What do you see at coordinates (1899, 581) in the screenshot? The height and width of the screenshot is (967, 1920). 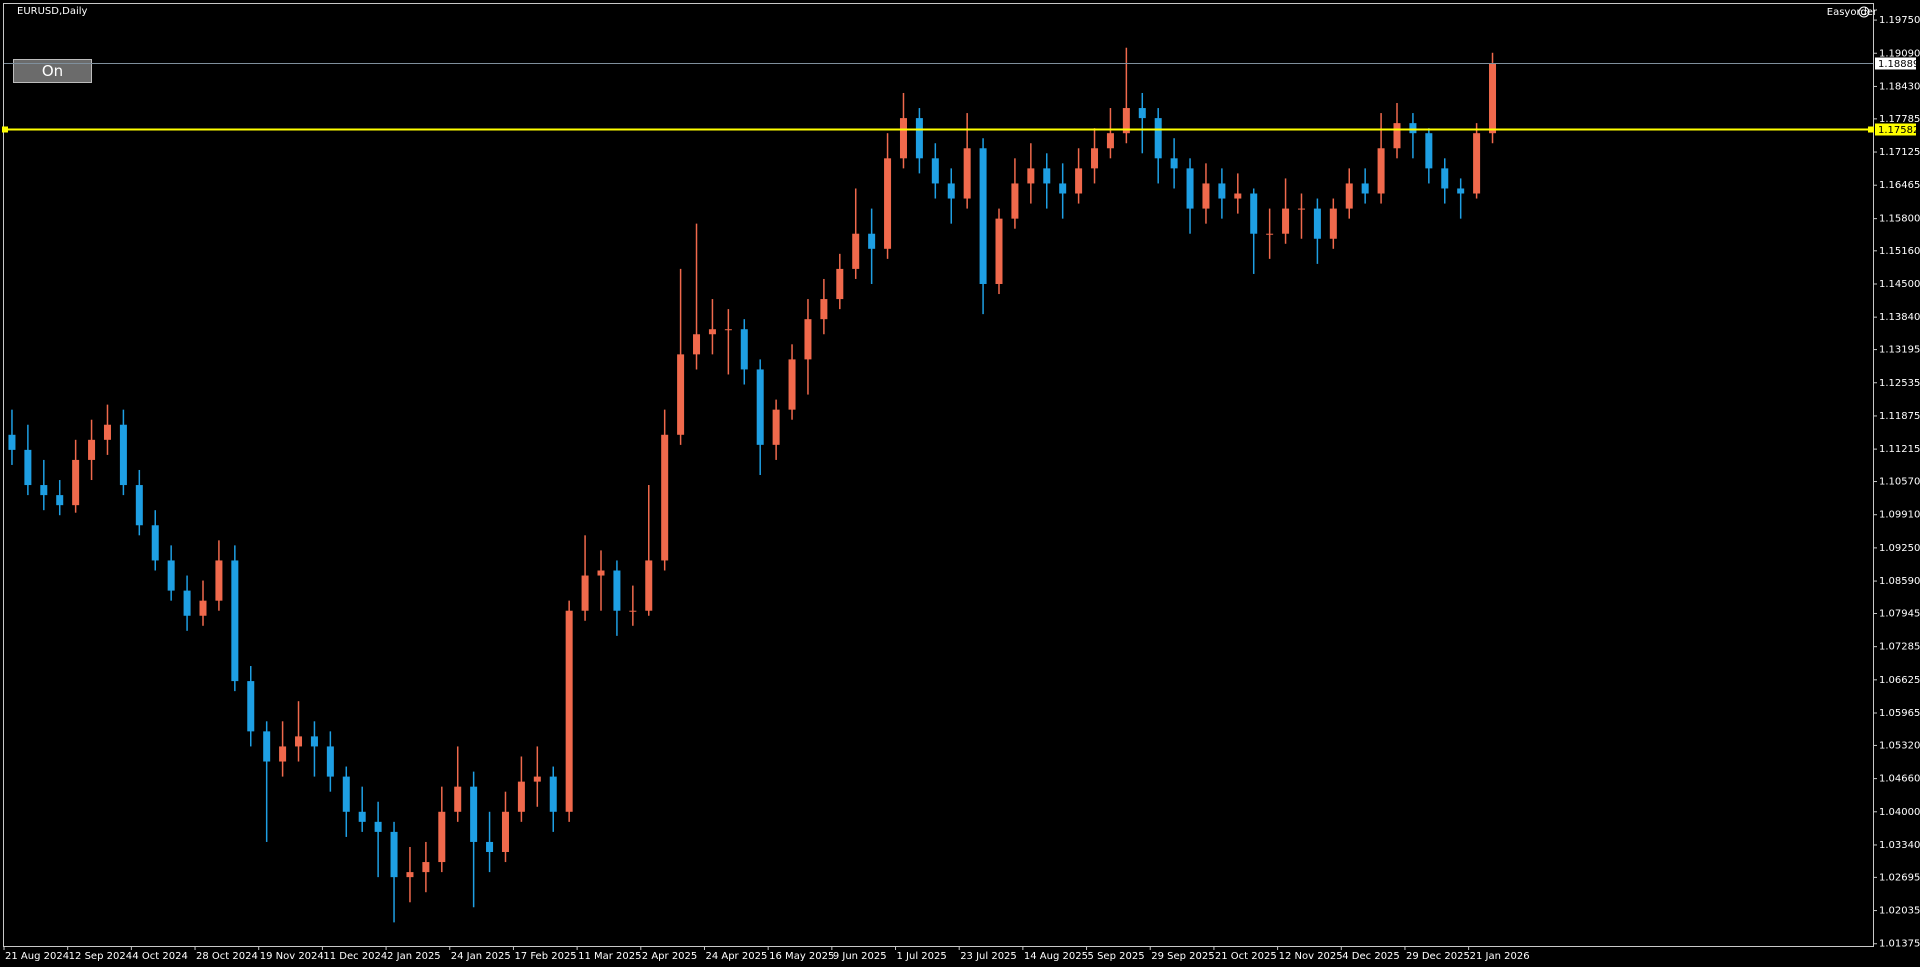 I see `y-tick-label: 1.08590` at bounding box center [1899, 581].